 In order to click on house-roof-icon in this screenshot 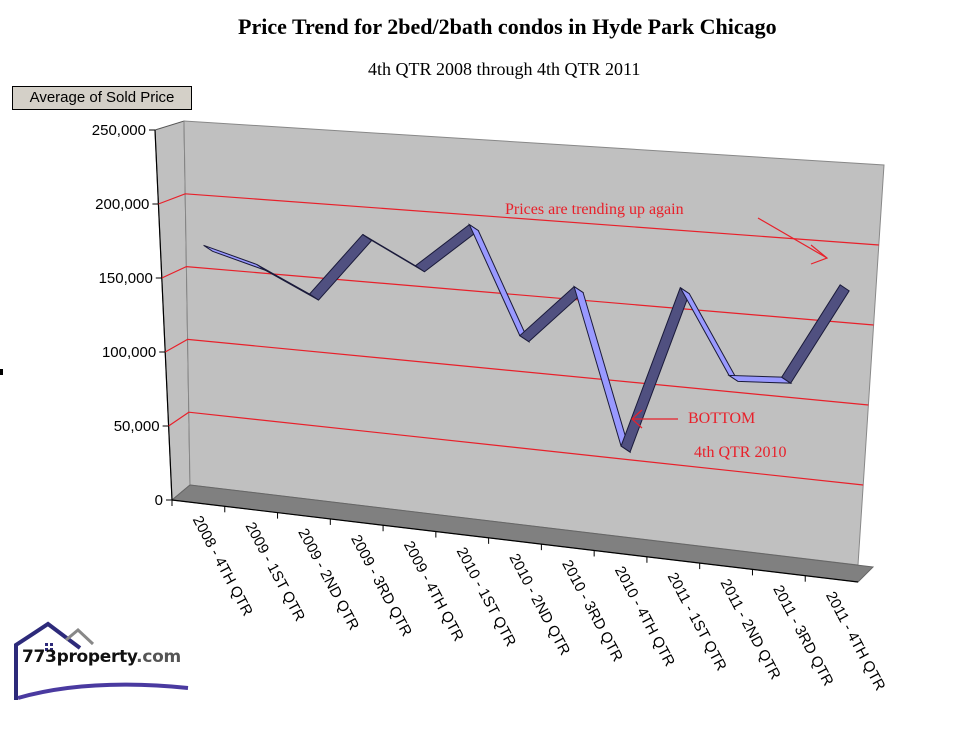, I will do `click(101, 660)`.